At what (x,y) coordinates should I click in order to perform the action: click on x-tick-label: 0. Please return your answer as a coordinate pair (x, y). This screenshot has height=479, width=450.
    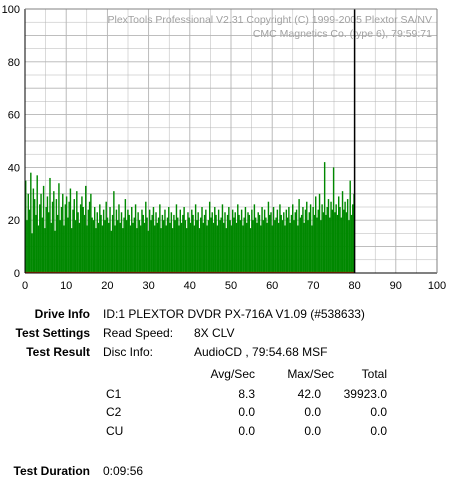
    Looking at the image, I should click on (25, 286).